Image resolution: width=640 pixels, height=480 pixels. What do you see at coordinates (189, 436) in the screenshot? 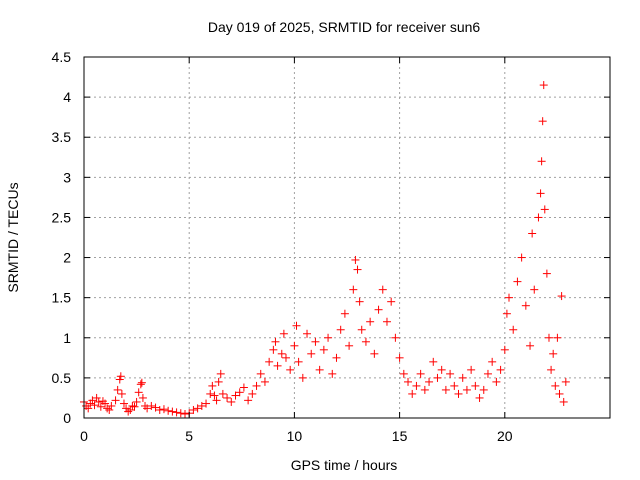
I see `x-tick-label: 5` at bounding box center [189, 436].